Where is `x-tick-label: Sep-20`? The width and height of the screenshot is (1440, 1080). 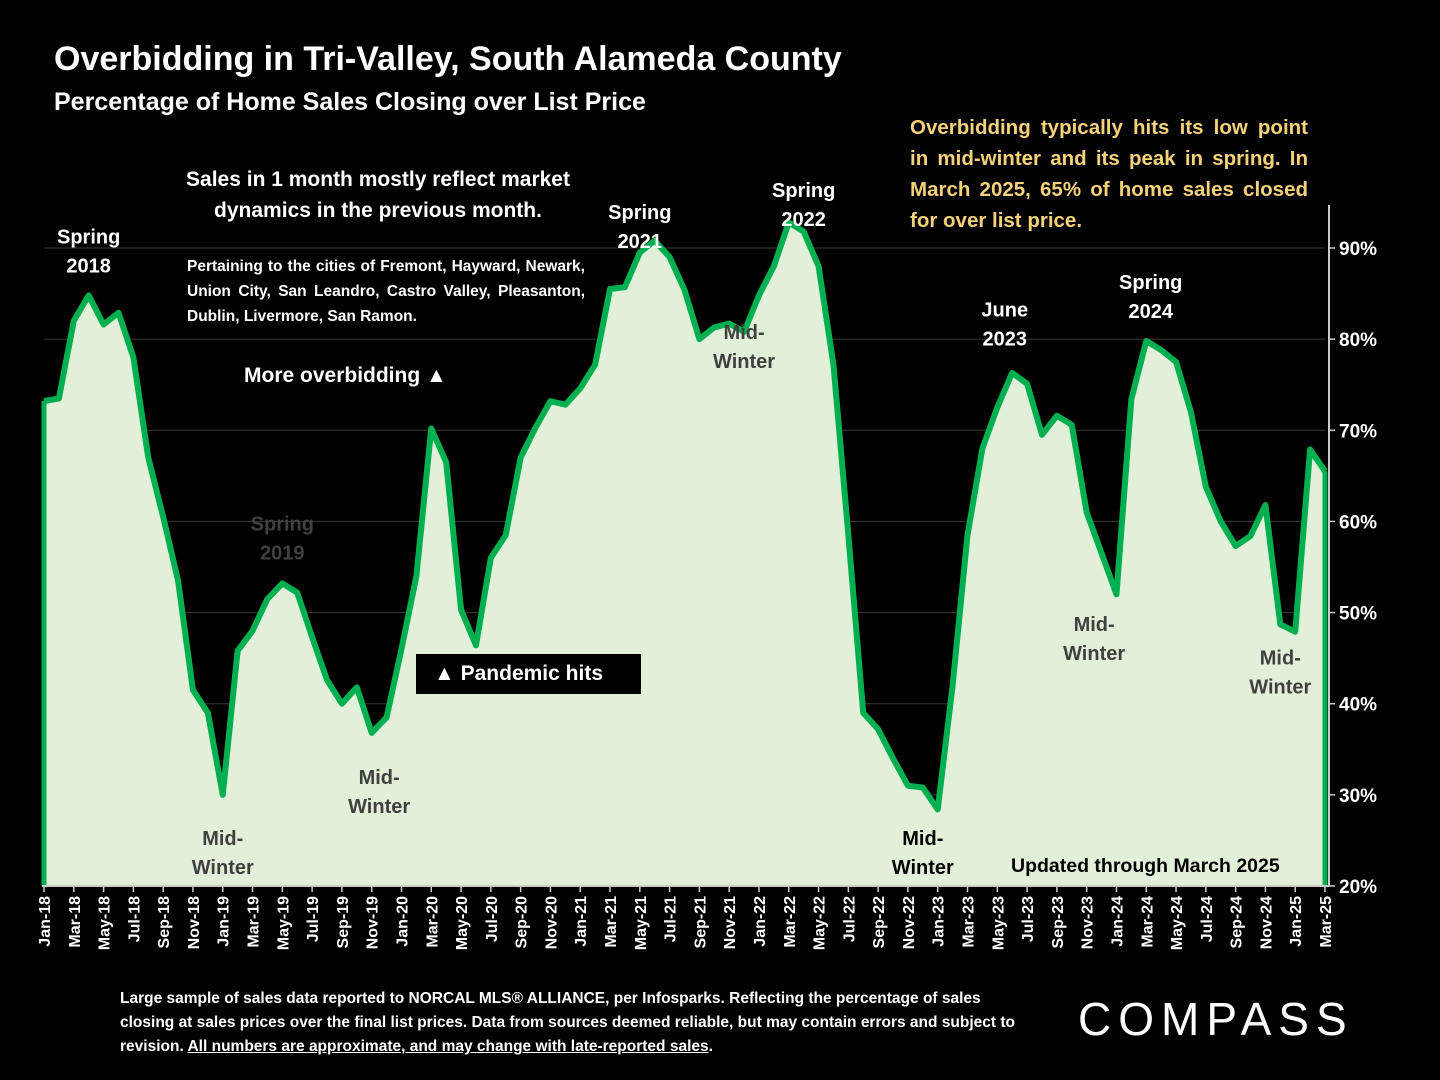
x-tick-label: Sep-20 is located at coordinates (522, 922).